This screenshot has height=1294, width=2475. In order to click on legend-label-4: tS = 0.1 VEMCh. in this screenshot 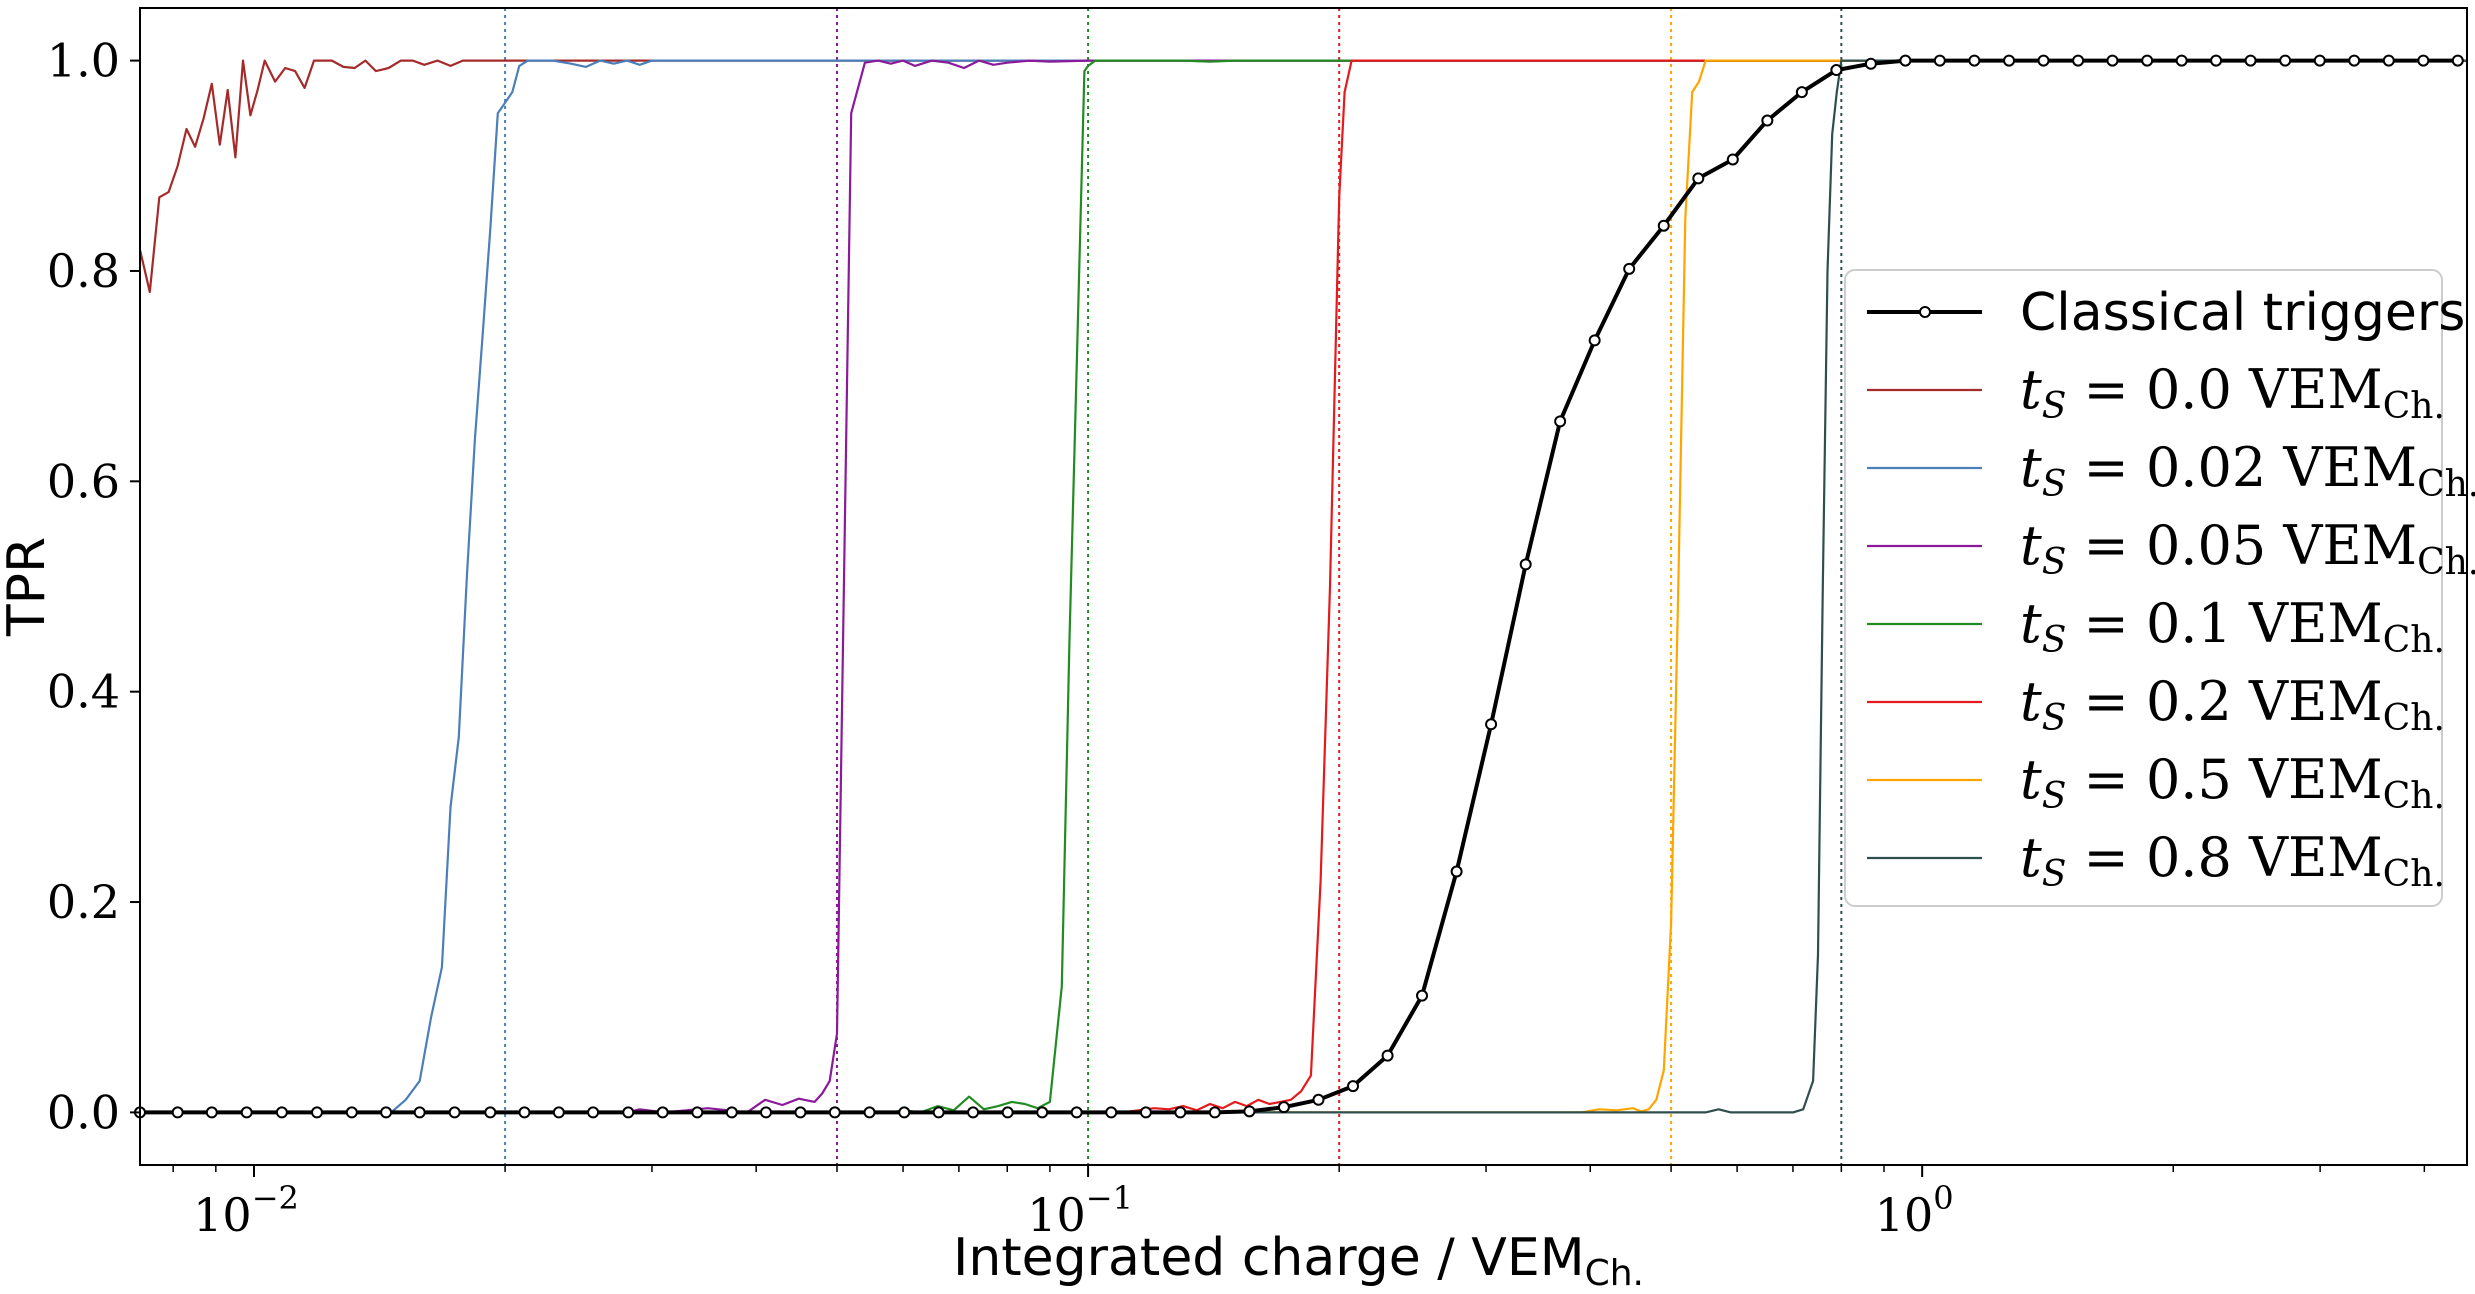, I will do `click(2232, 626)`.